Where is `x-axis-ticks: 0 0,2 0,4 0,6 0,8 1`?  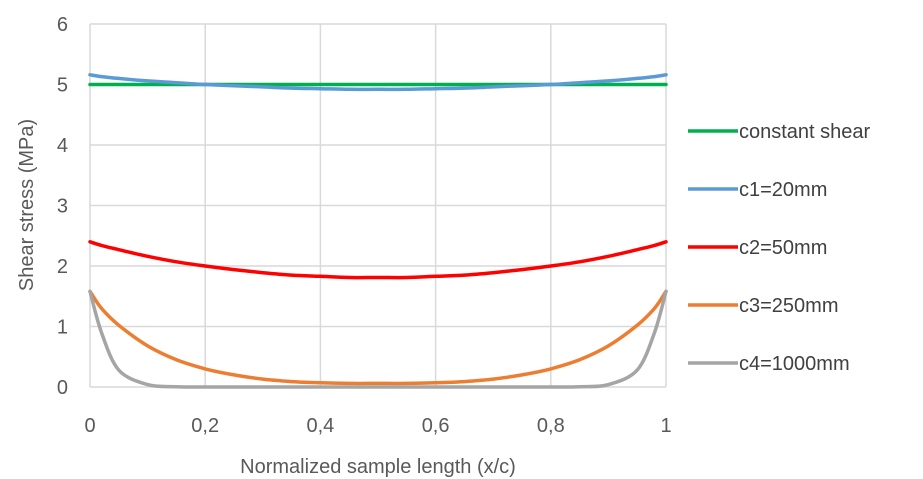 x-axis-ticks: 0 0,2 0,4 0,6 0,8 1 is located at coordinates (377, 426).